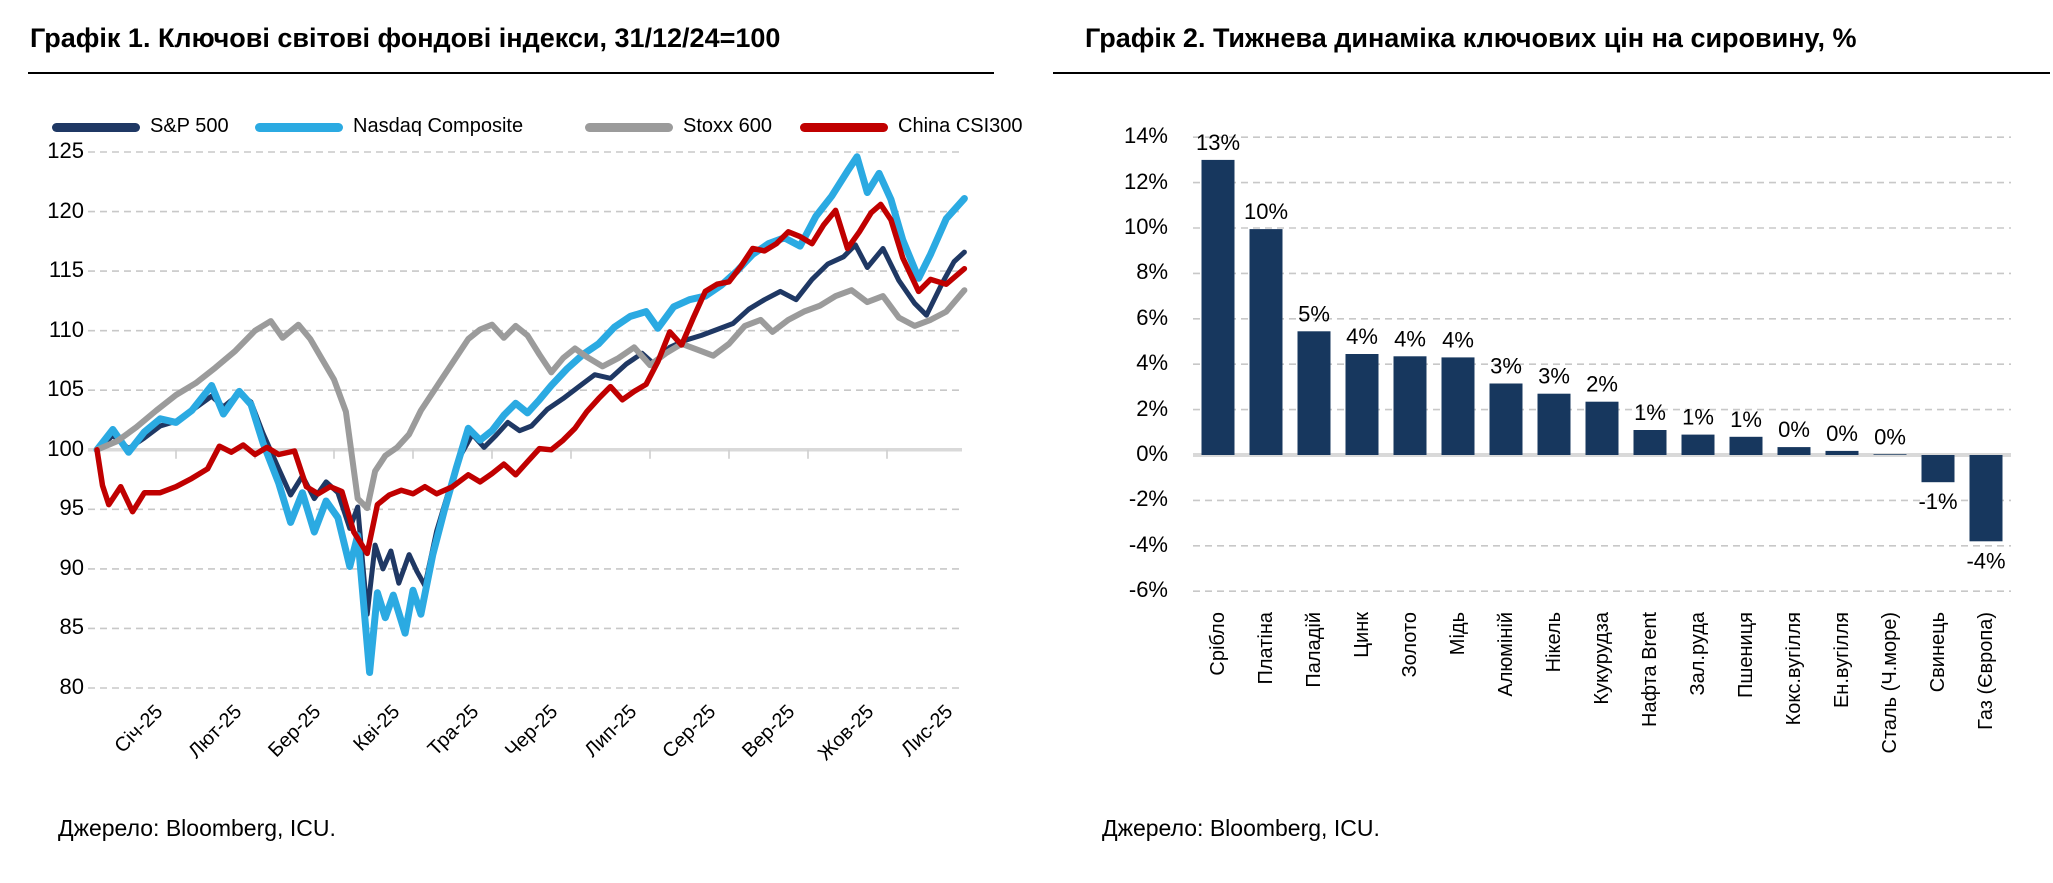 This screenshot has height=883, width=2053. I want to click on chart2-title-rule, so click(1551, 73).